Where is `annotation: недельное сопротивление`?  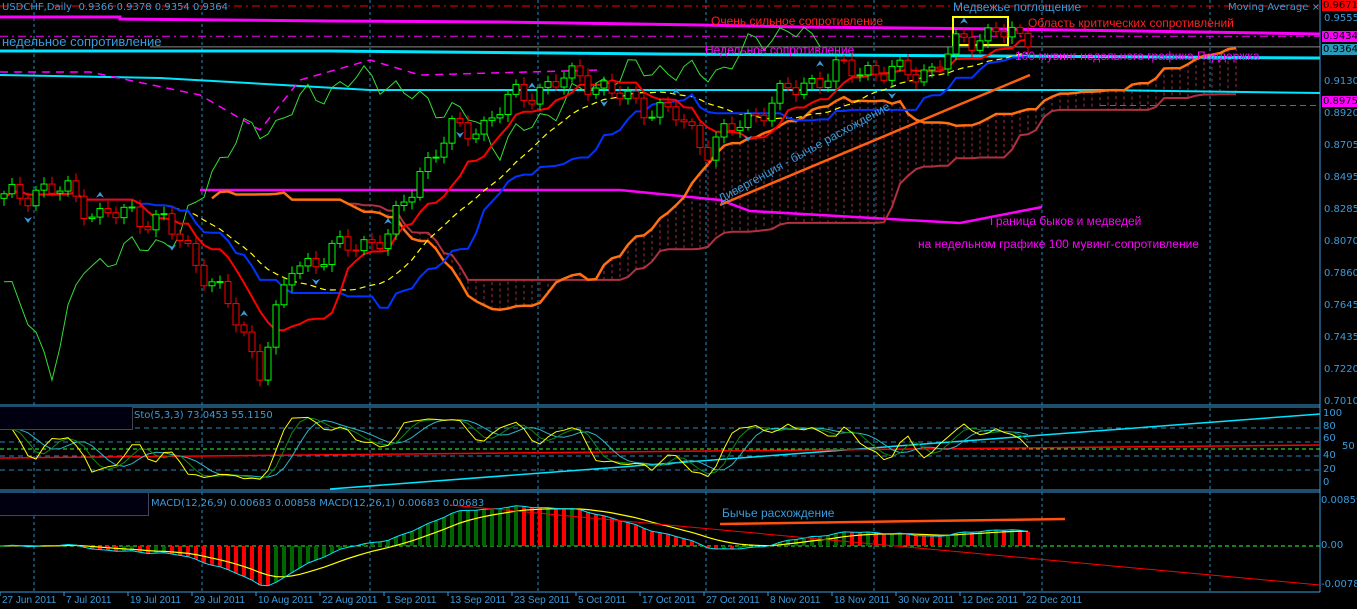 annotation: недельное сопротивление is located at coordinates (82, 41).